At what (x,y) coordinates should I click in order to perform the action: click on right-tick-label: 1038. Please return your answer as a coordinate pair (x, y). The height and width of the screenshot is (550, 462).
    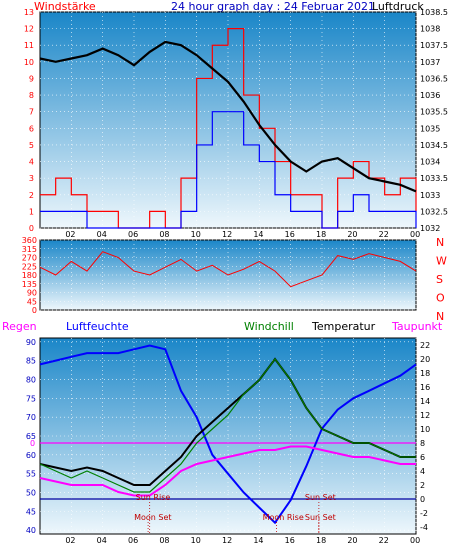
    Looking at the image, I should click on (430, 29).